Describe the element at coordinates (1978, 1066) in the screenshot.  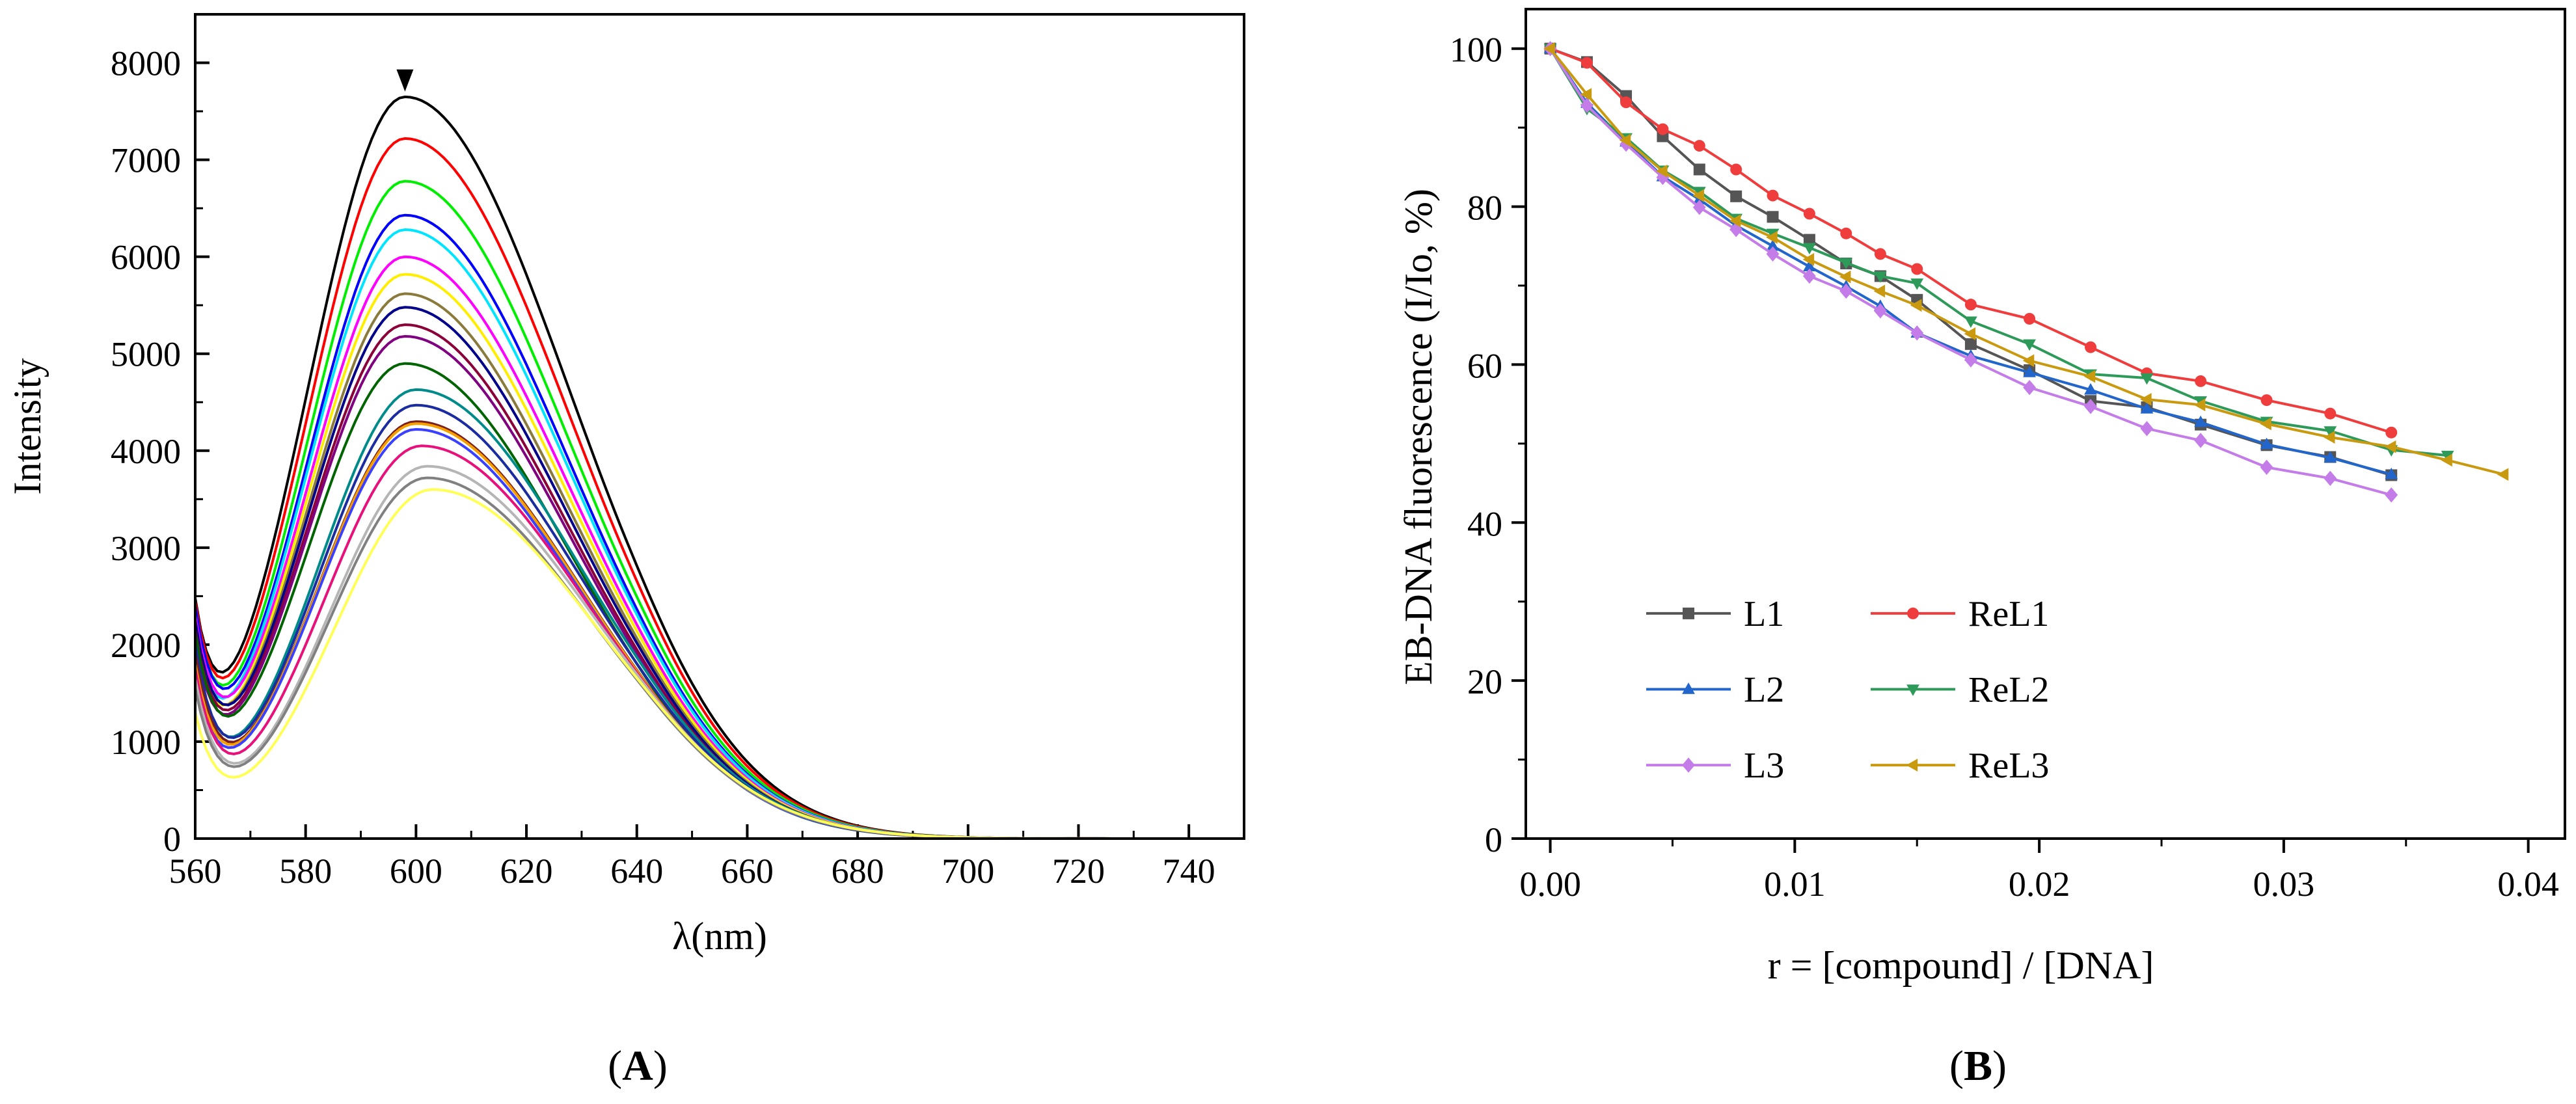
I see `panel-b-label-letter: B` at that location.